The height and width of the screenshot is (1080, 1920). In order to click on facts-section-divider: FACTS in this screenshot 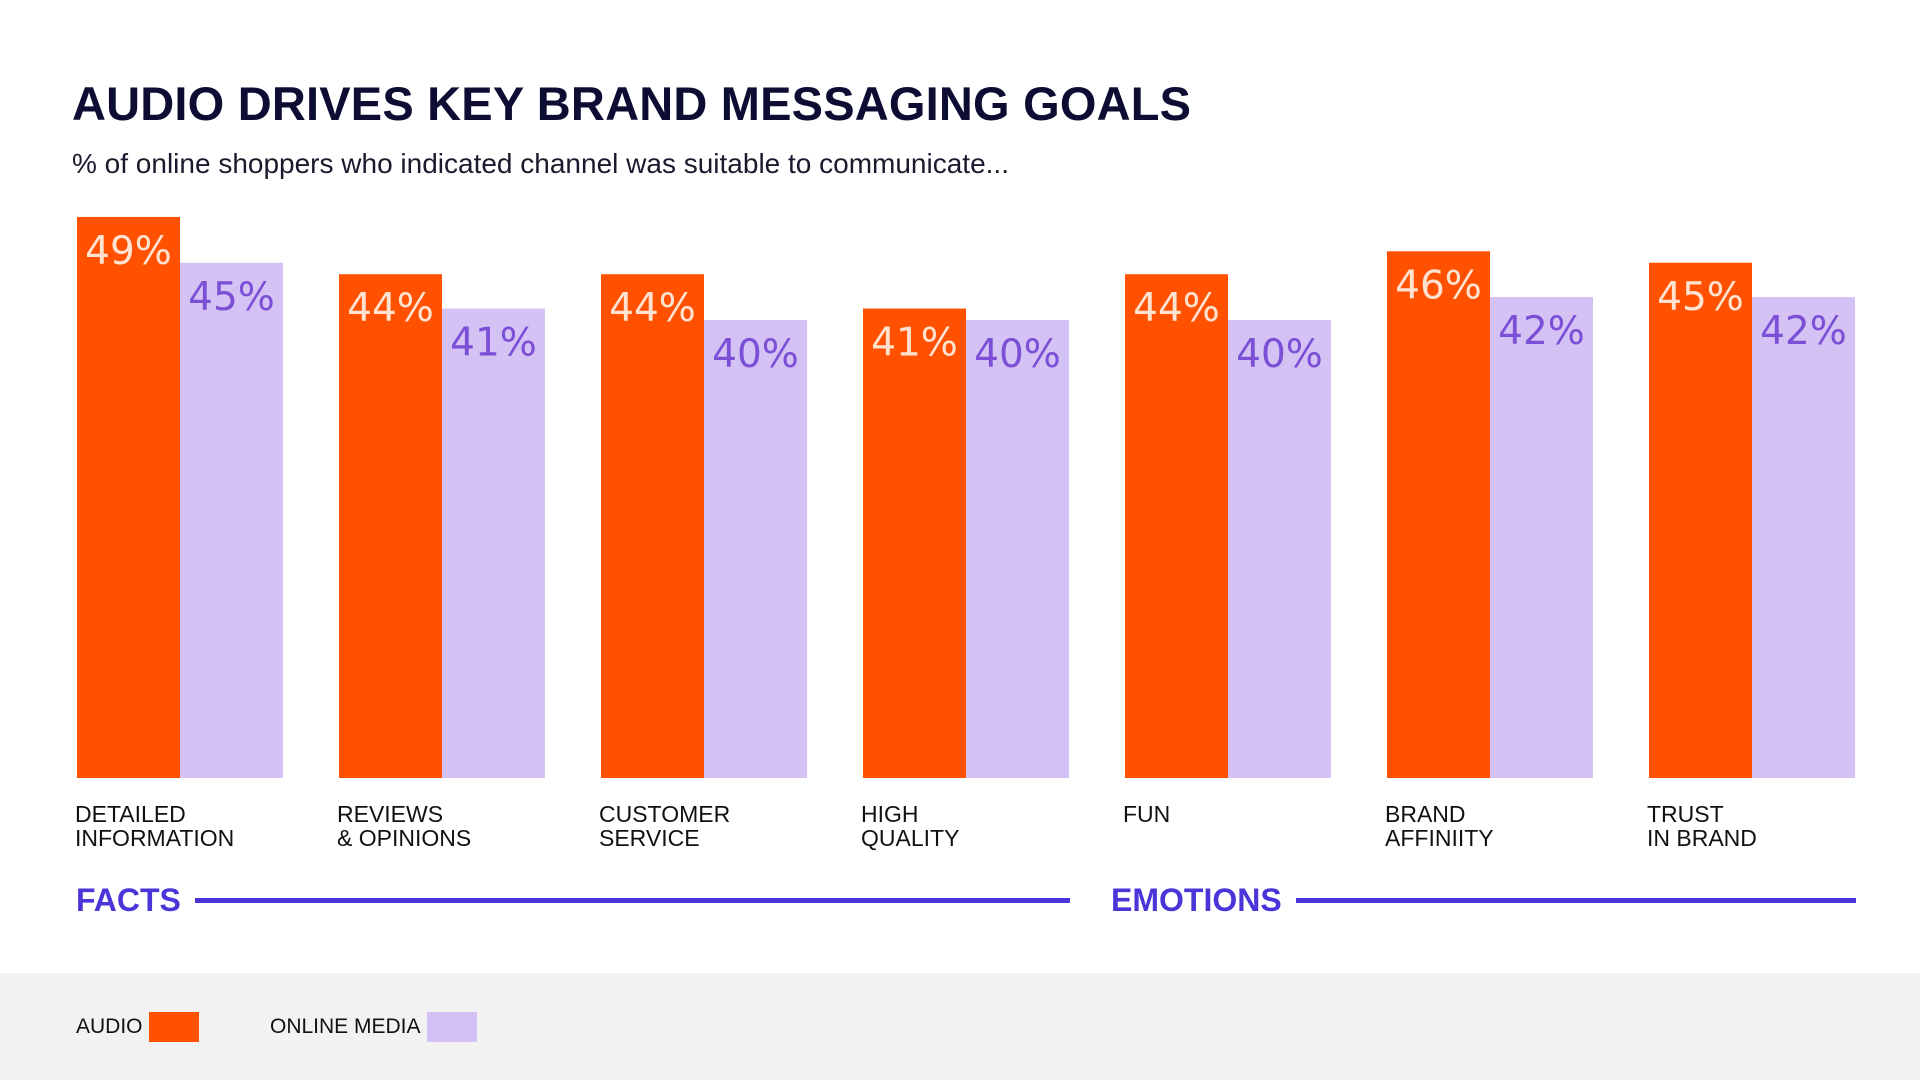, I will do `click(573, 900)`.